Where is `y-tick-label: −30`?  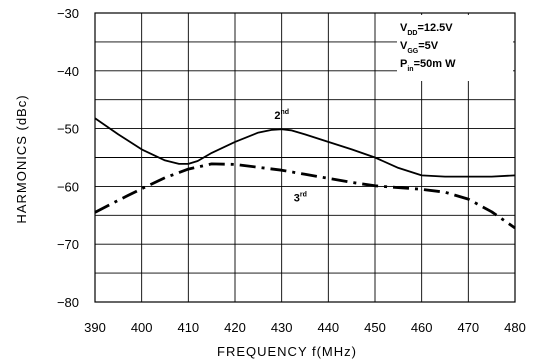 y-tick-label: −30 is located at coordinates (68, 13).